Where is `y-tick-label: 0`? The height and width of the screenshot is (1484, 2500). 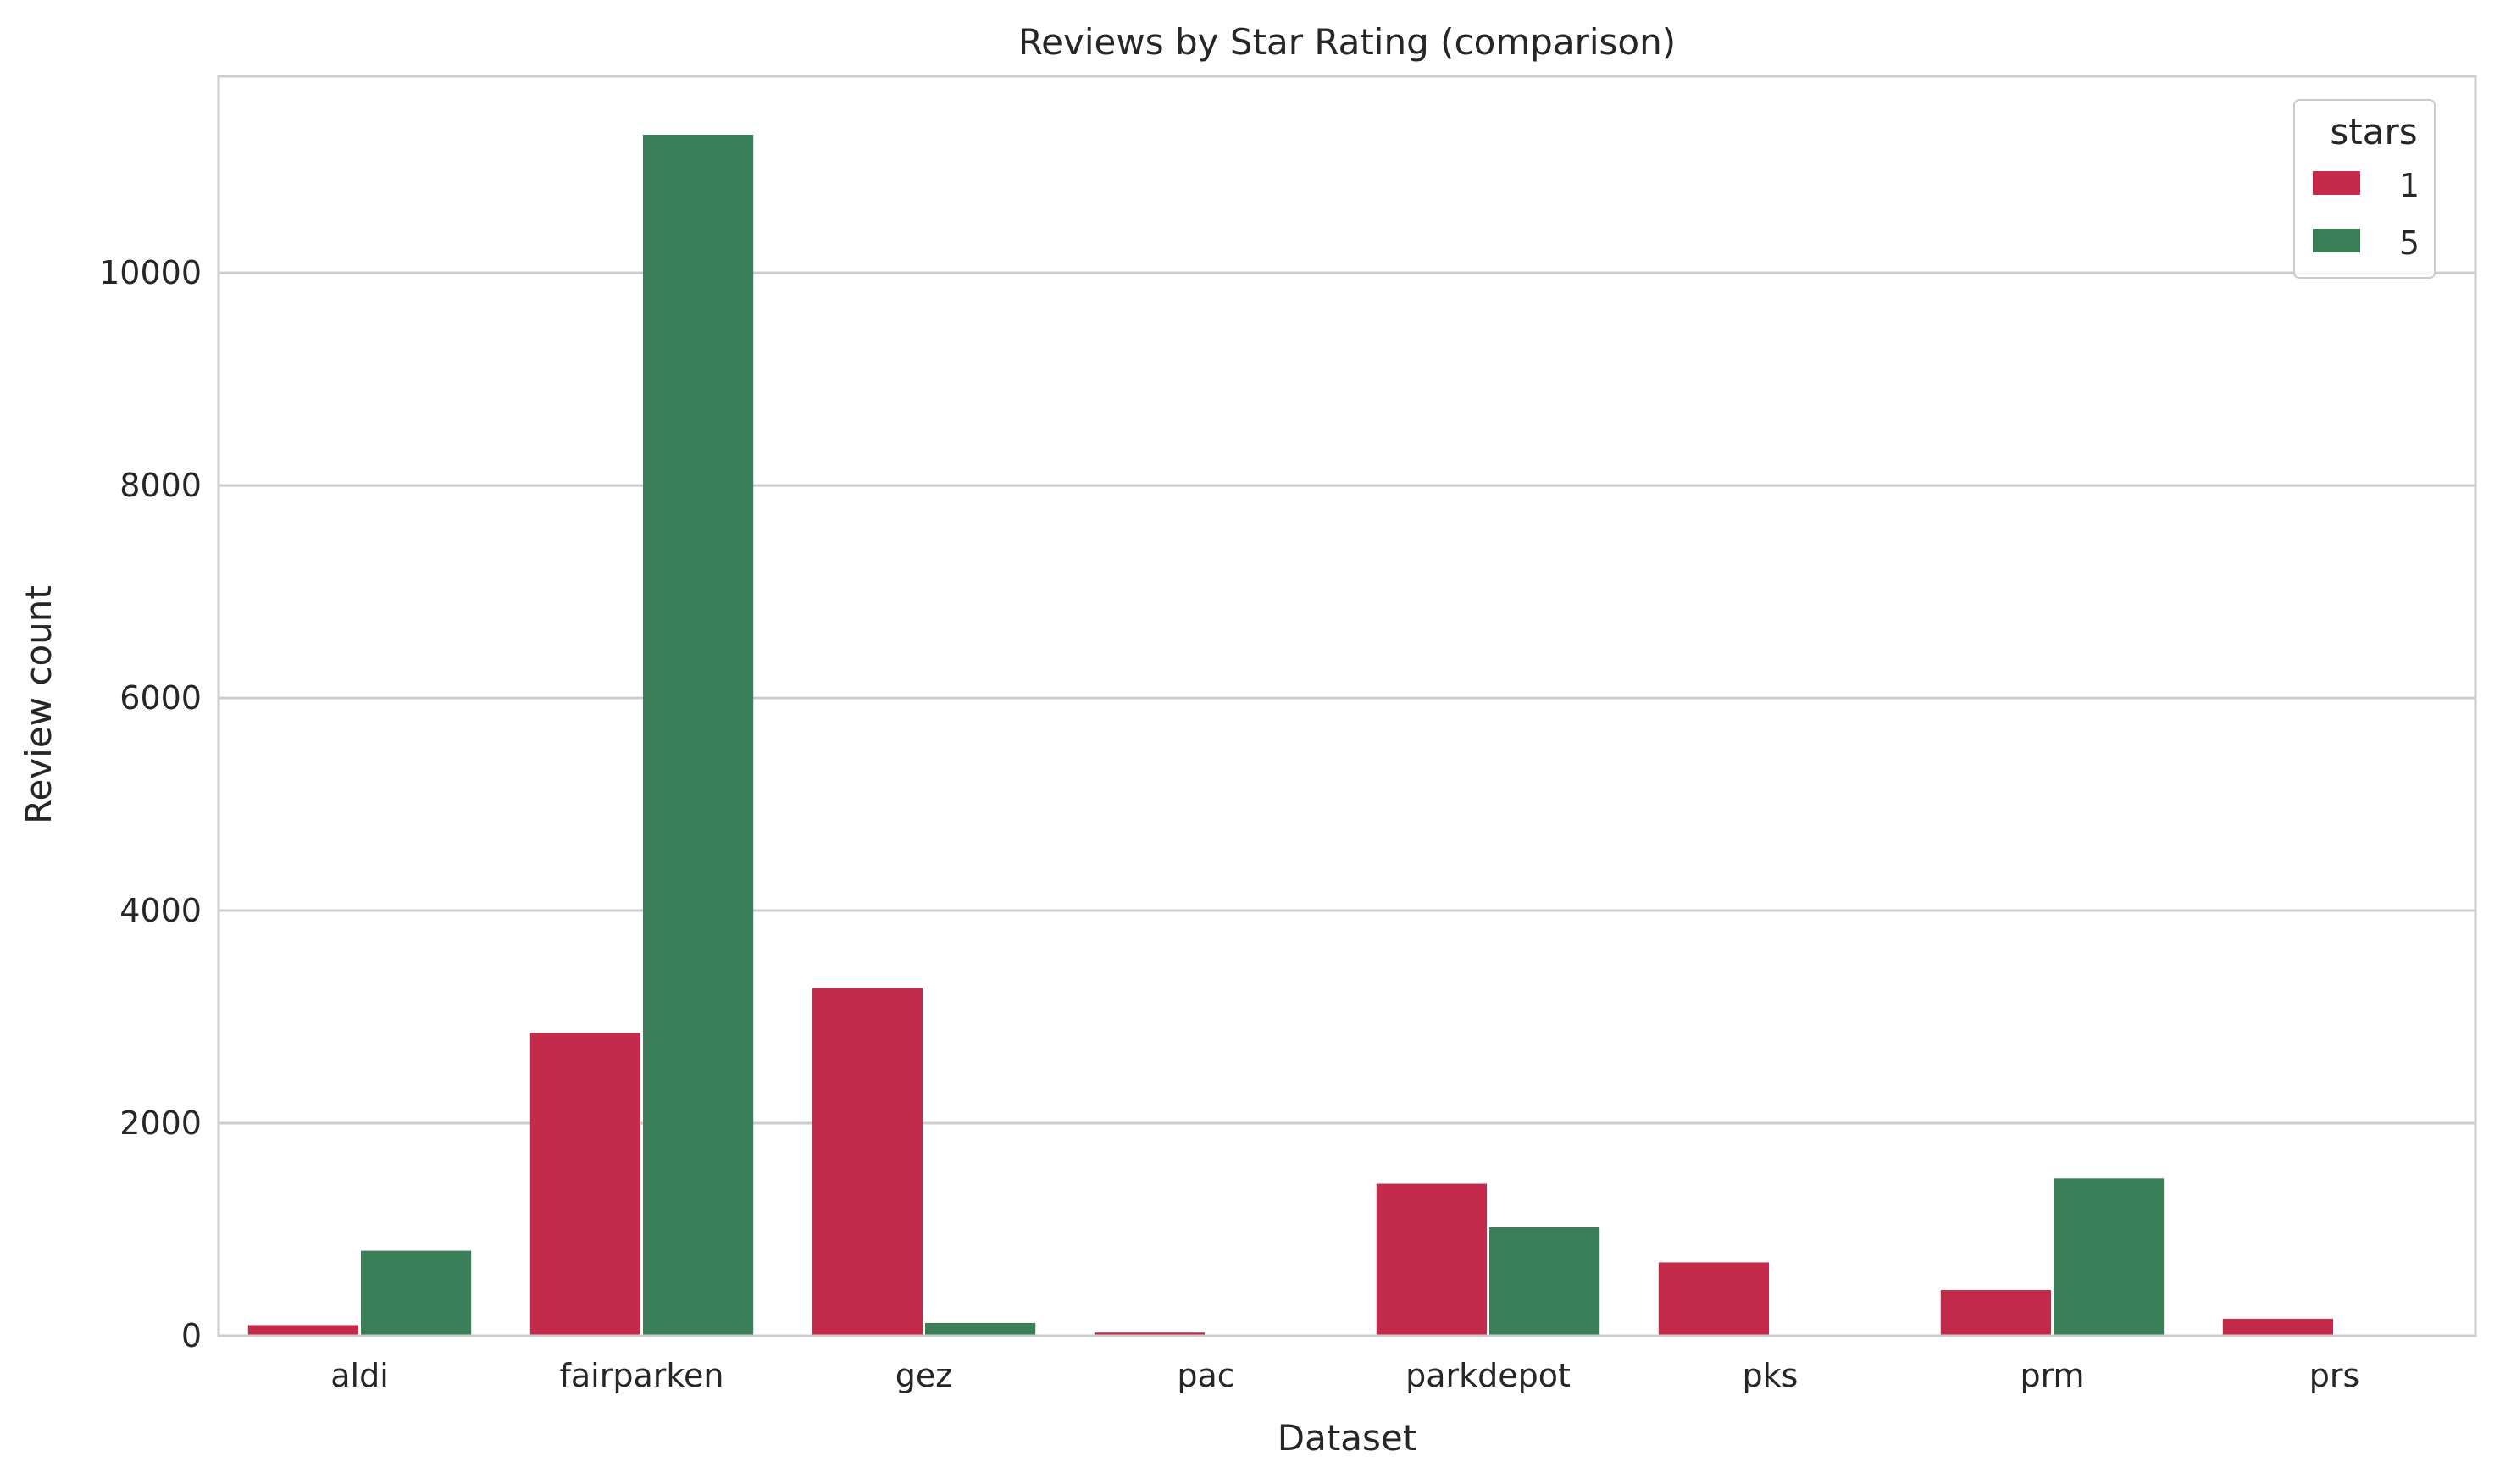 y-tick-label: 0 is located at coordinates (191, 1335).